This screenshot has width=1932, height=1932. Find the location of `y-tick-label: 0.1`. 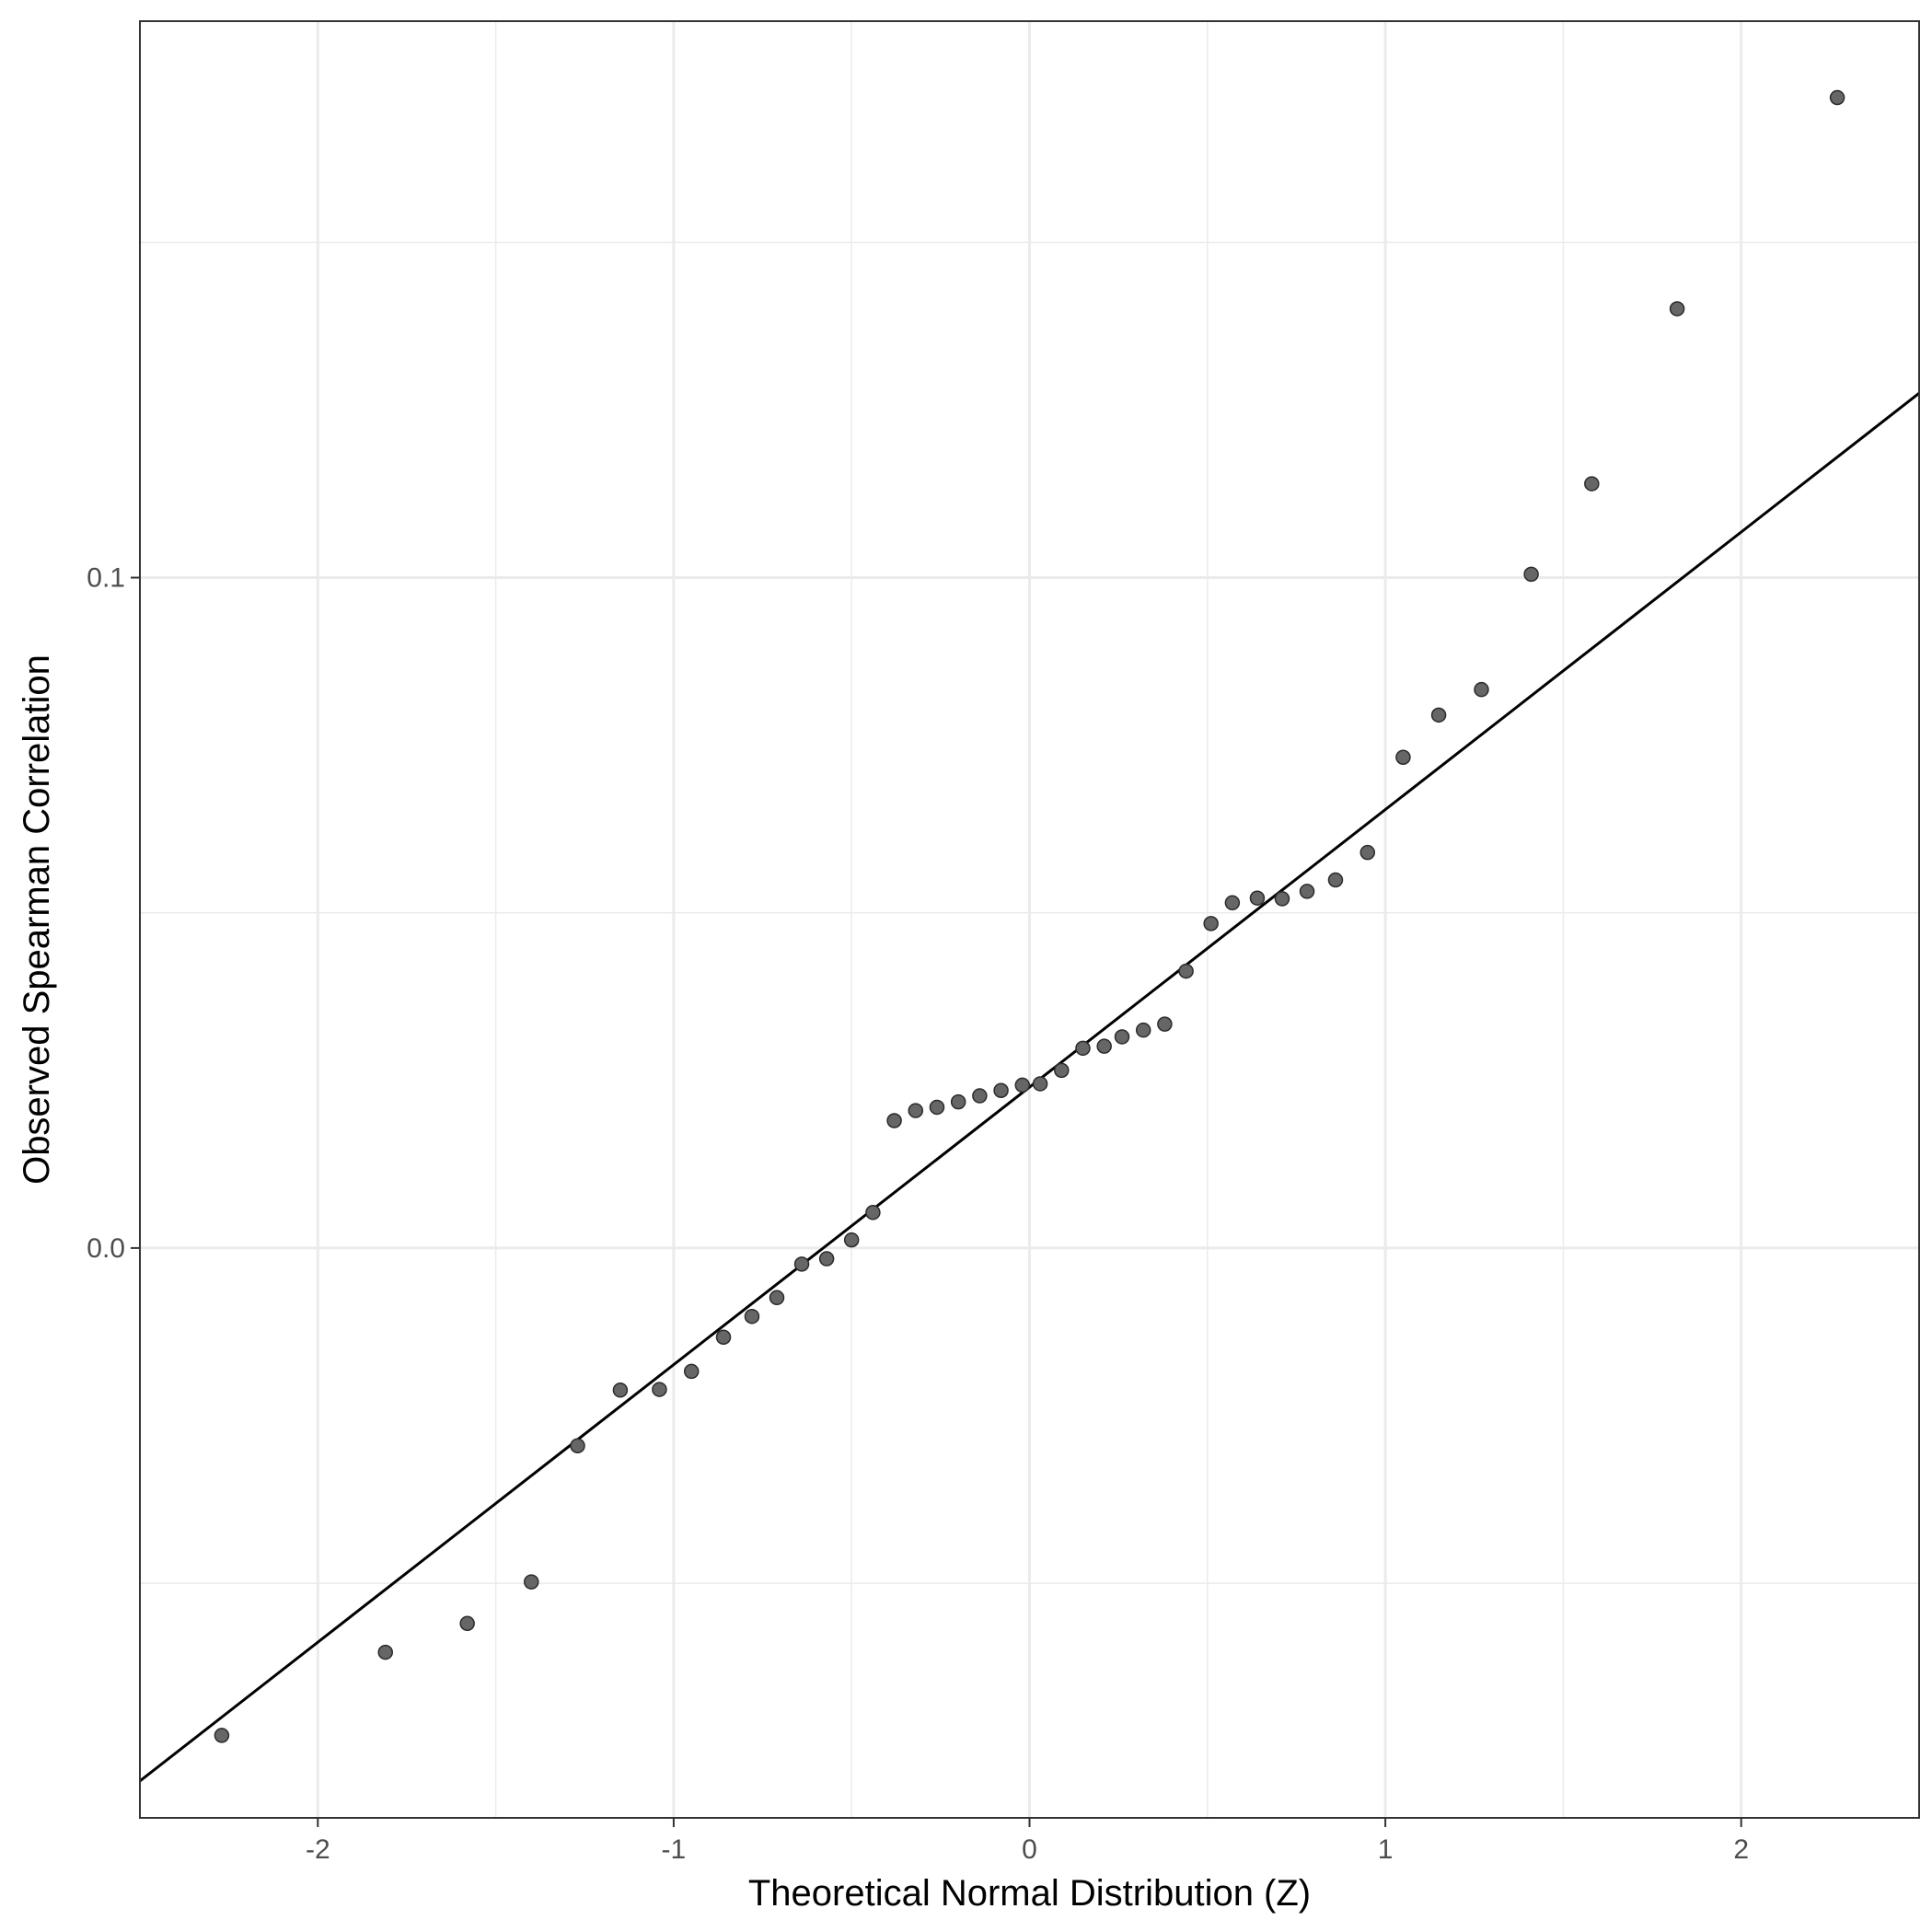

y-tick-label: 0.1 is located at coordinates (106, 579).